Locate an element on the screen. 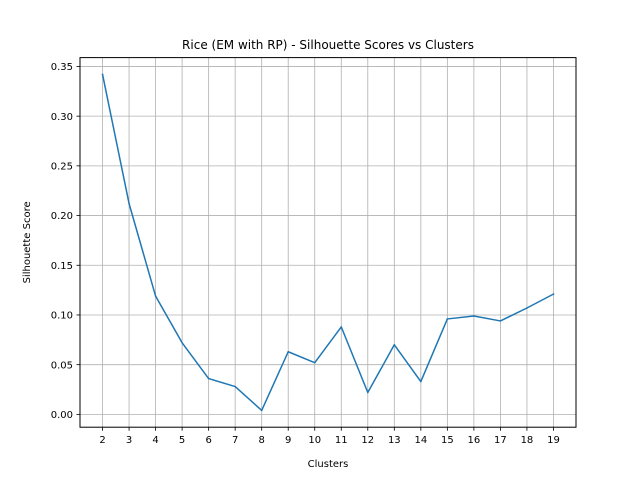 The height and width of the screenshot is (480, 640). x-ticks: 2 3 4 5 6 7 8 9 10 11 12 13 14 15 16 17 18 19 is located at coordinates (329, 436).